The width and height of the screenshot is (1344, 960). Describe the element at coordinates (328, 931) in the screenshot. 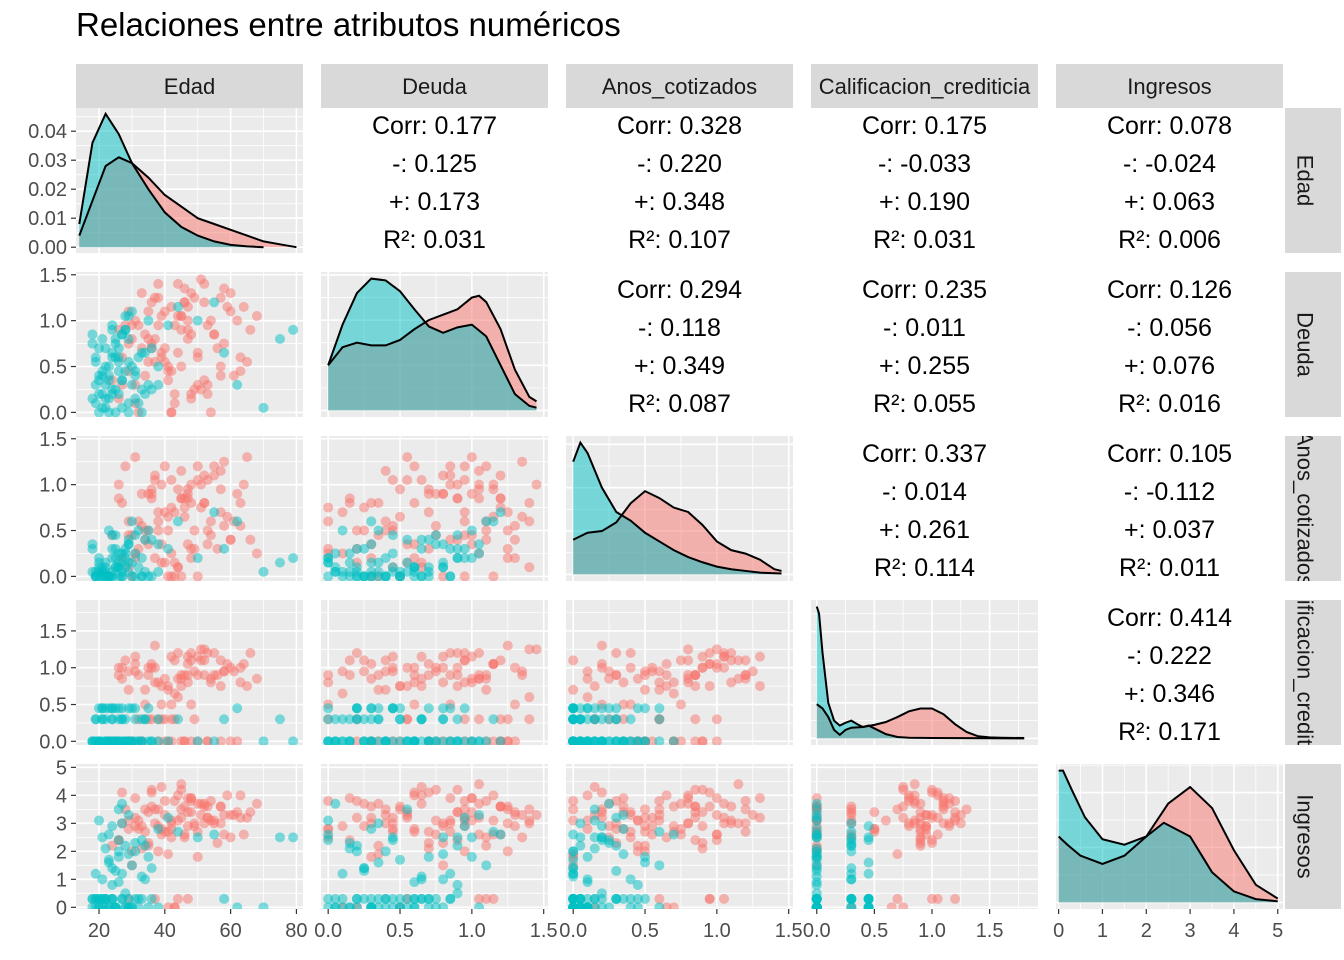

I see `x-tick-label-deuda: 0.0` at that location.